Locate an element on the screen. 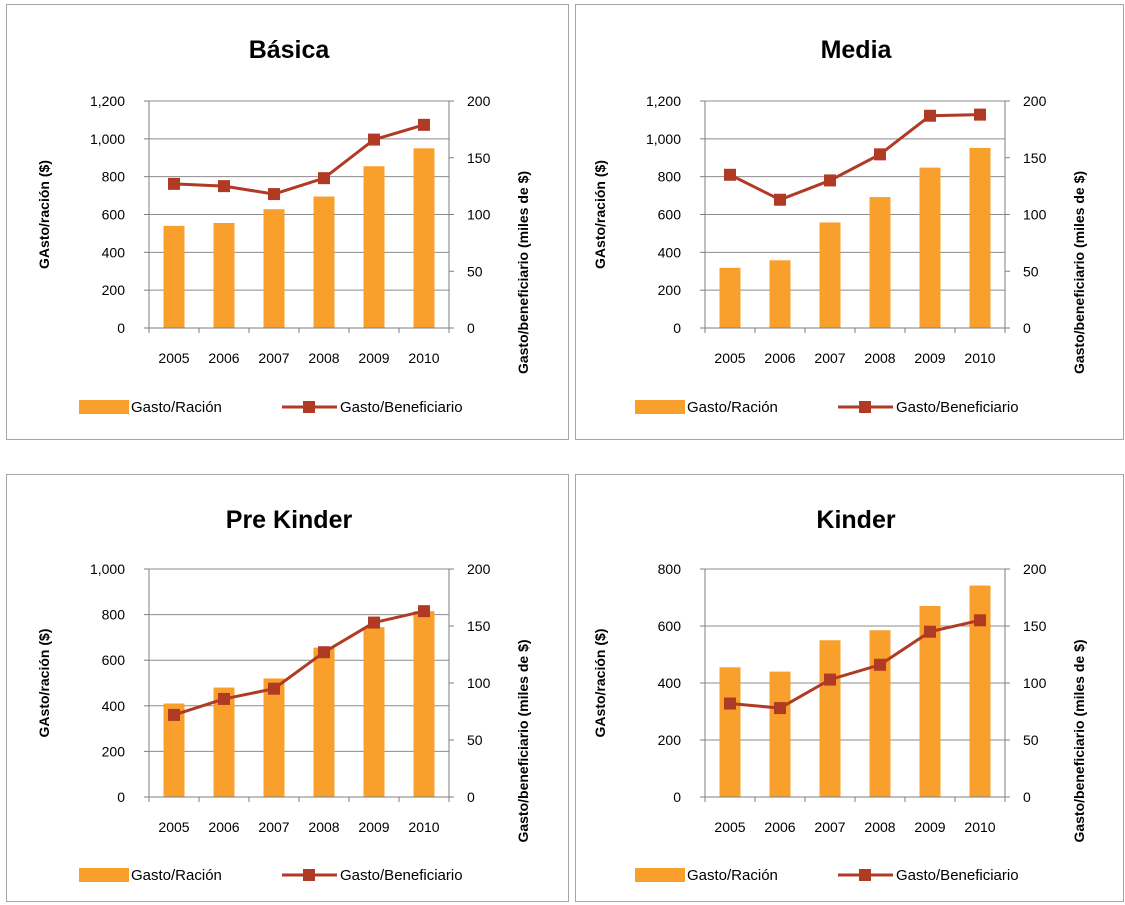 This screenshot has height=905, width=1125. chart-title: Pre Kinder is located at coordinates (289, 520).